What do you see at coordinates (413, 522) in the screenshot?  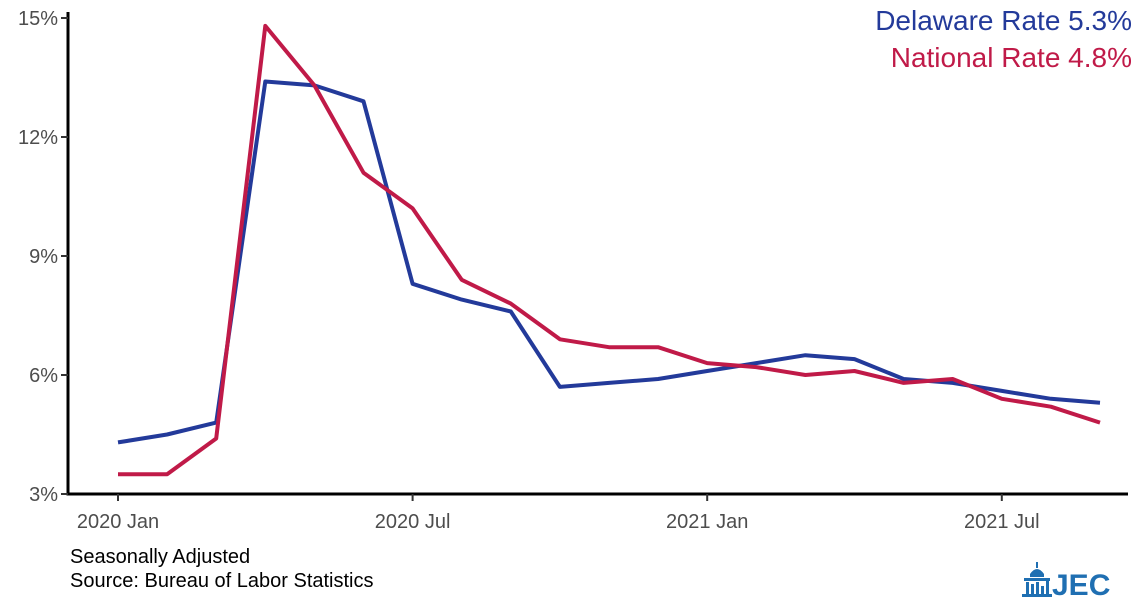 I see `x-tick-label: 2020 Jul` at bounding box center [413, 522].